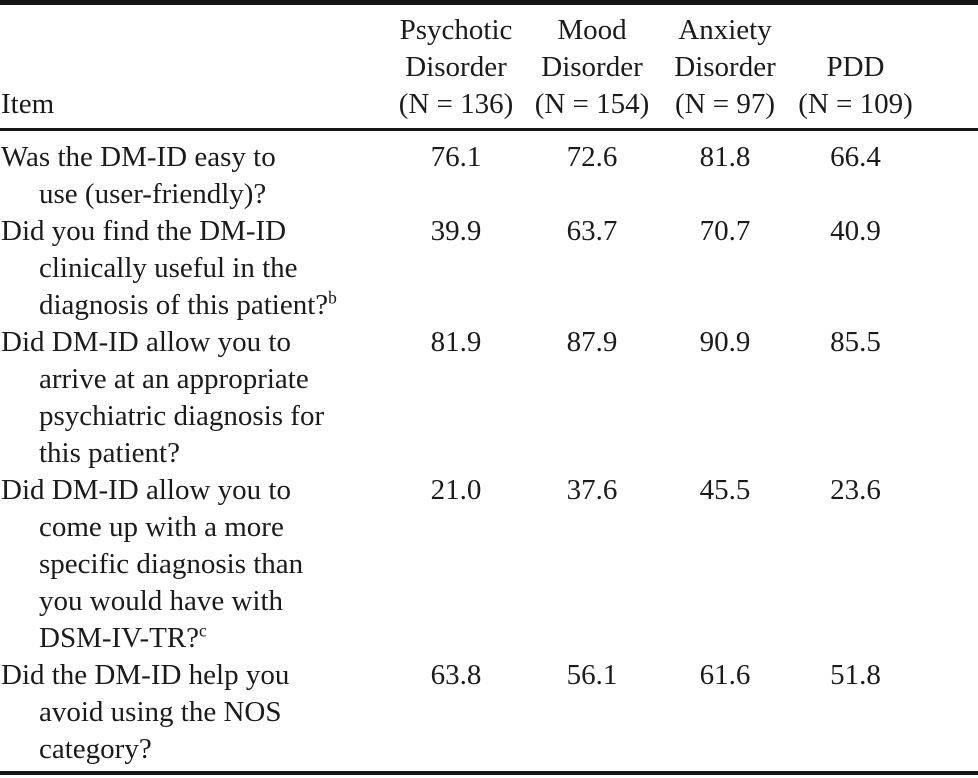 Image resolution: width=978 pixels, height=778 pixels. I want to click on value-cell: 76.1, so click(456, 157).